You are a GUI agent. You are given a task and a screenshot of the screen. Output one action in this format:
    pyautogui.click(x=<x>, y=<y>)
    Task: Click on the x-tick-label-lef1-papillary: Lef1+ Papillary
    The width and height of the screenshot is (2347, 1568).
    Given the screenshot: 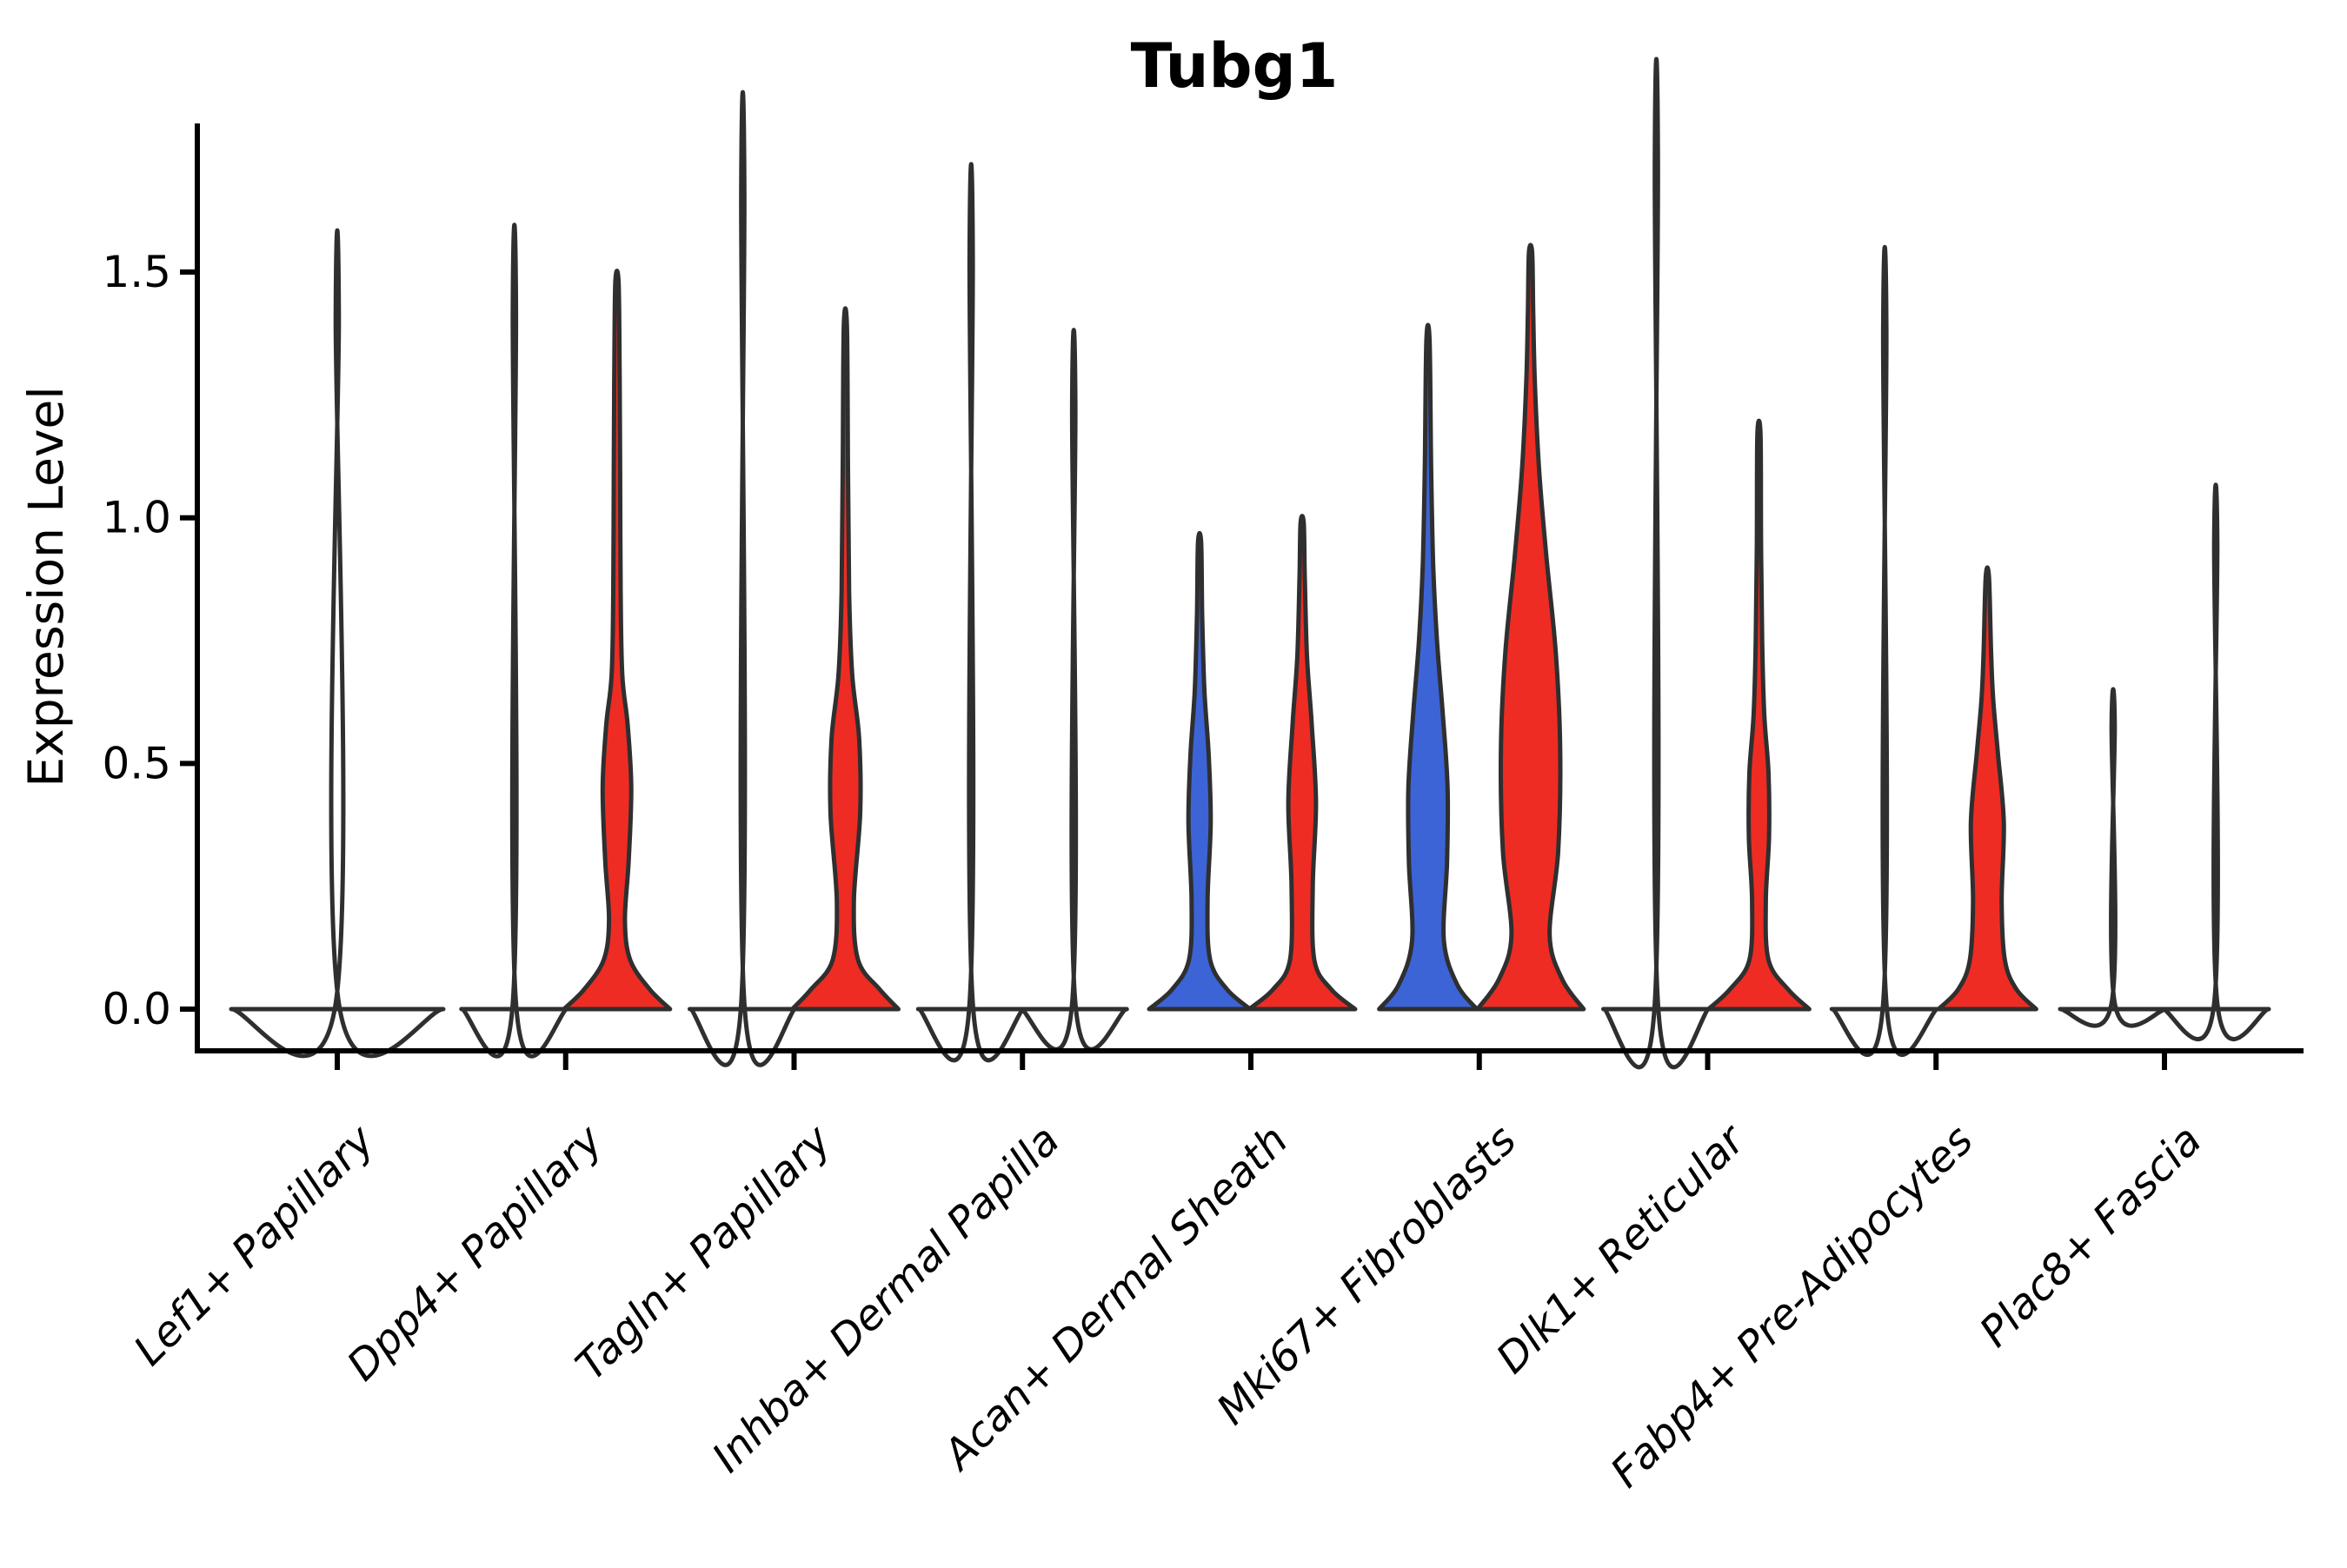 What is the action you would take?
    pyautogui.click(x=254, y=1245)
    